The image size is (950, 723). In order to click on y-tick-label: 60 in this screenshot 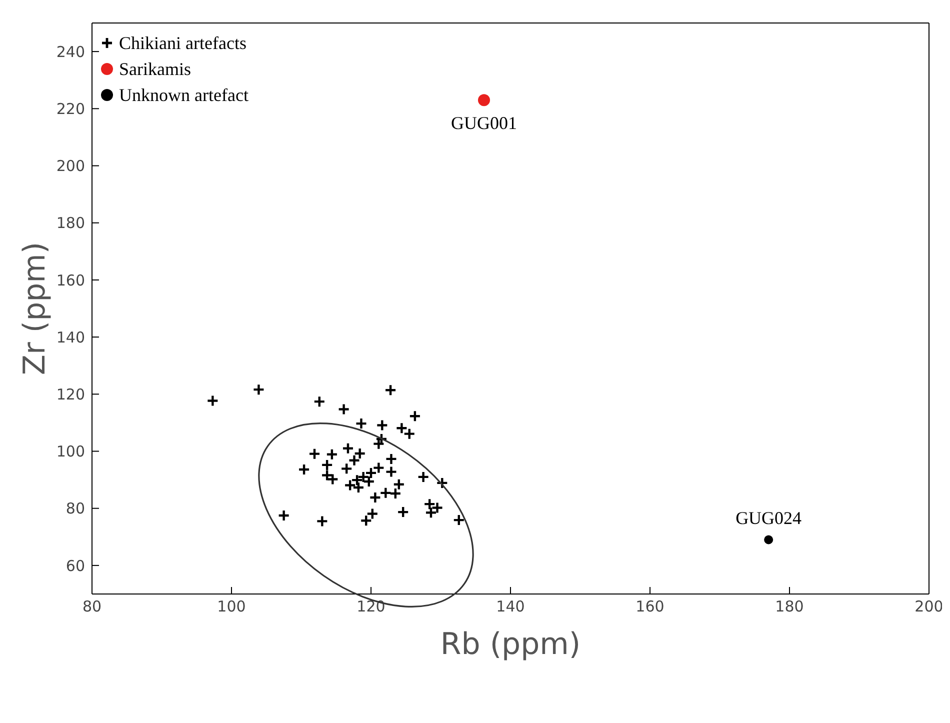, I will do `click(75, 565)`.